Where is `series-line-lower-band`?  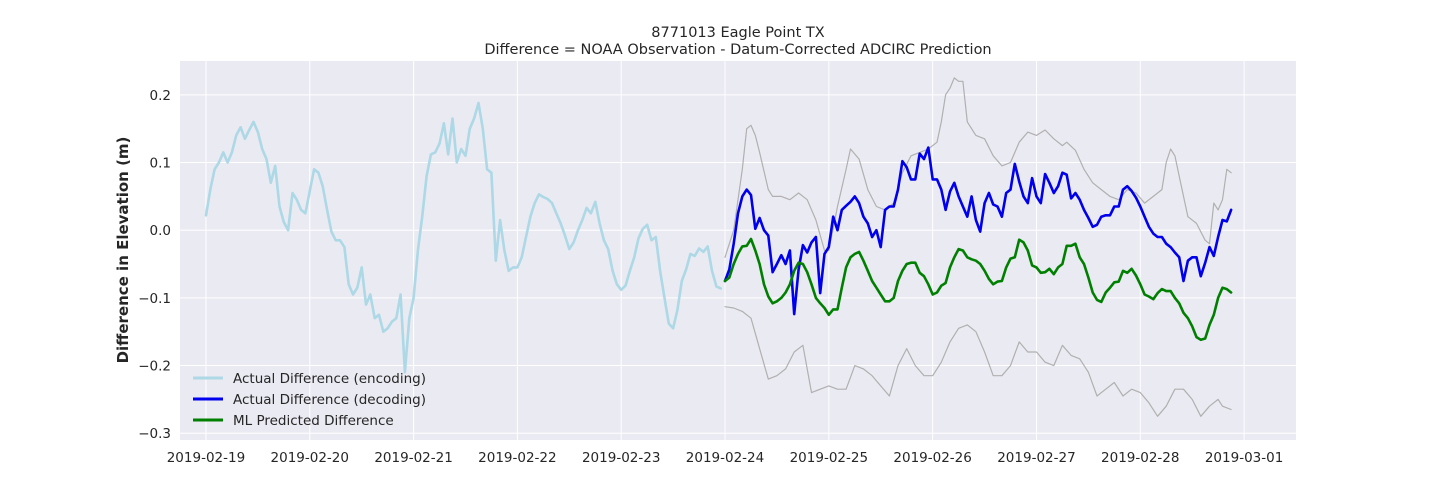
series-line-lower-band is located at coordinates (978, 361).